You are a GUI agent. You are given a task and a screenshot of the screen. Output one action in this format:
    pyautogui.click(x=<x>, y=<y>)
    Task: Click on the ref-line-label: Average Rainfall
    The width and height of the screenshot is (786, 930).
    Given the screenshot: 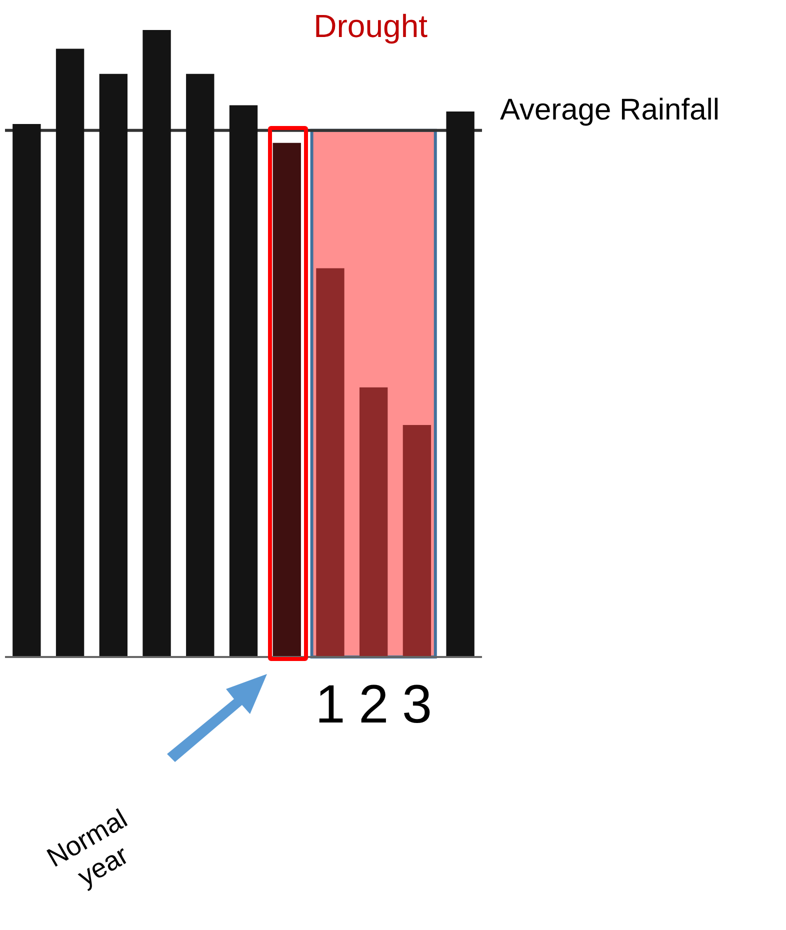 What is the action you would take?
    pyautogui.click(x=610, y=110)
    